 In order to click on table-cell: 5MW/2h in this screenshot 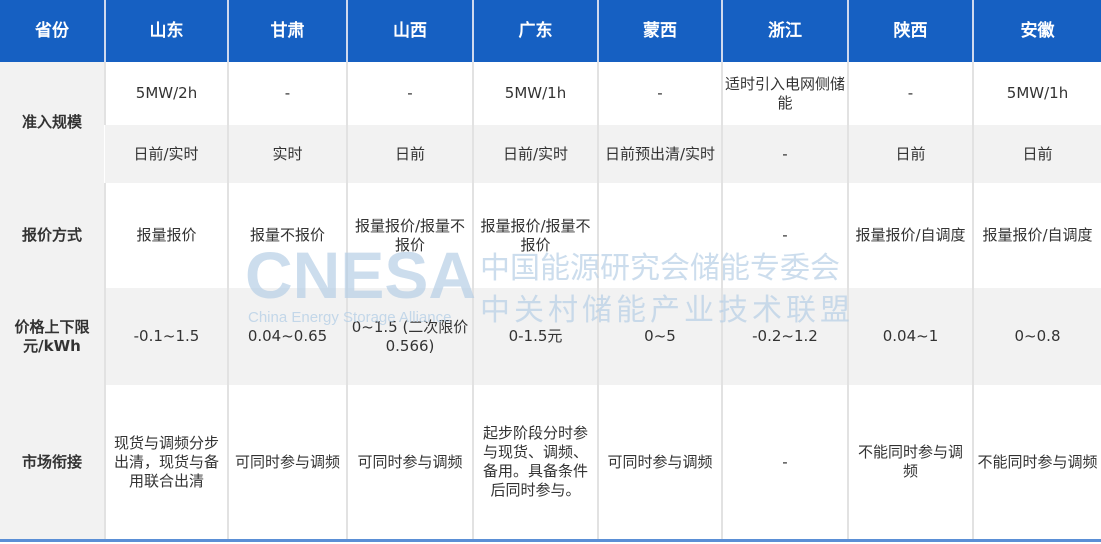, I will do `click(166, 93)`.